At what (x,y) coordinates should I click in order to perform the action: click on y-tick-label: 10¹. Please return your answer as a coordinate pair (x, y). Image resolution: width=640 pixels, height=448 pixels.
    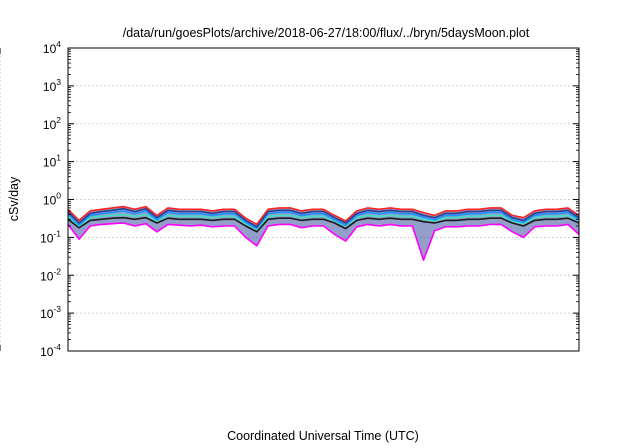
    Looking at the image, I should click on (52, 161).